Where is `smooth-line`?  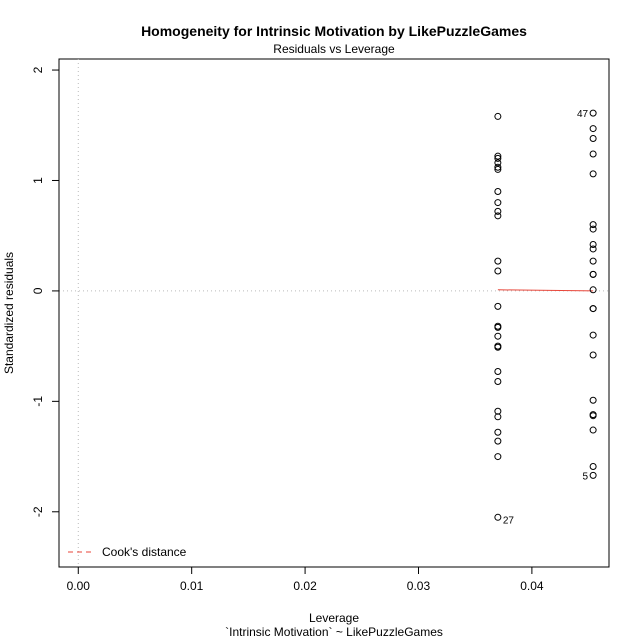
smooth-line is located at coordinates (545, 290).